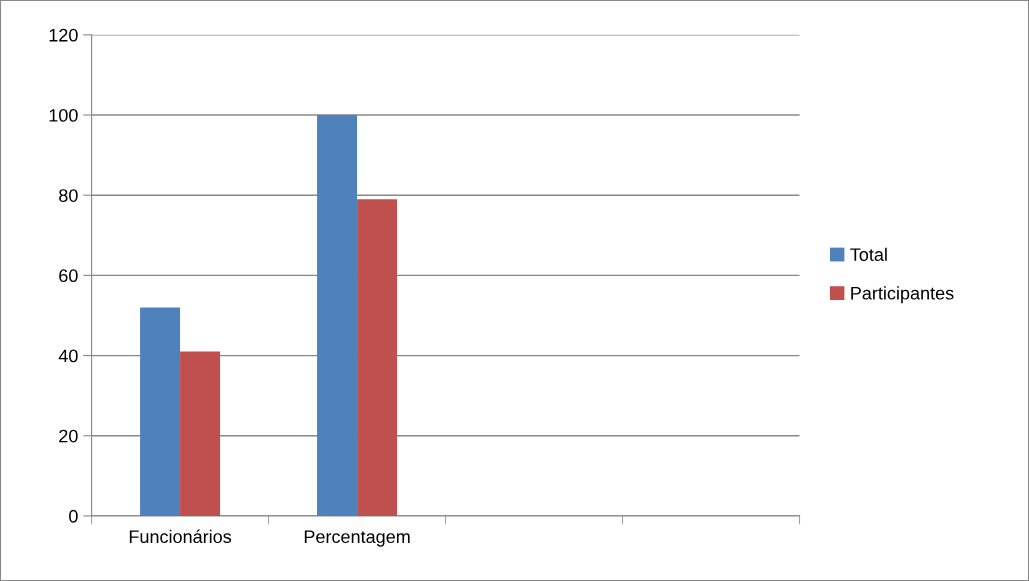 This screenshot has height=581, width=1029. Describe the element at coordinates (68, 356) in the screenshot. I see `y-tick-label: 40` at that location.